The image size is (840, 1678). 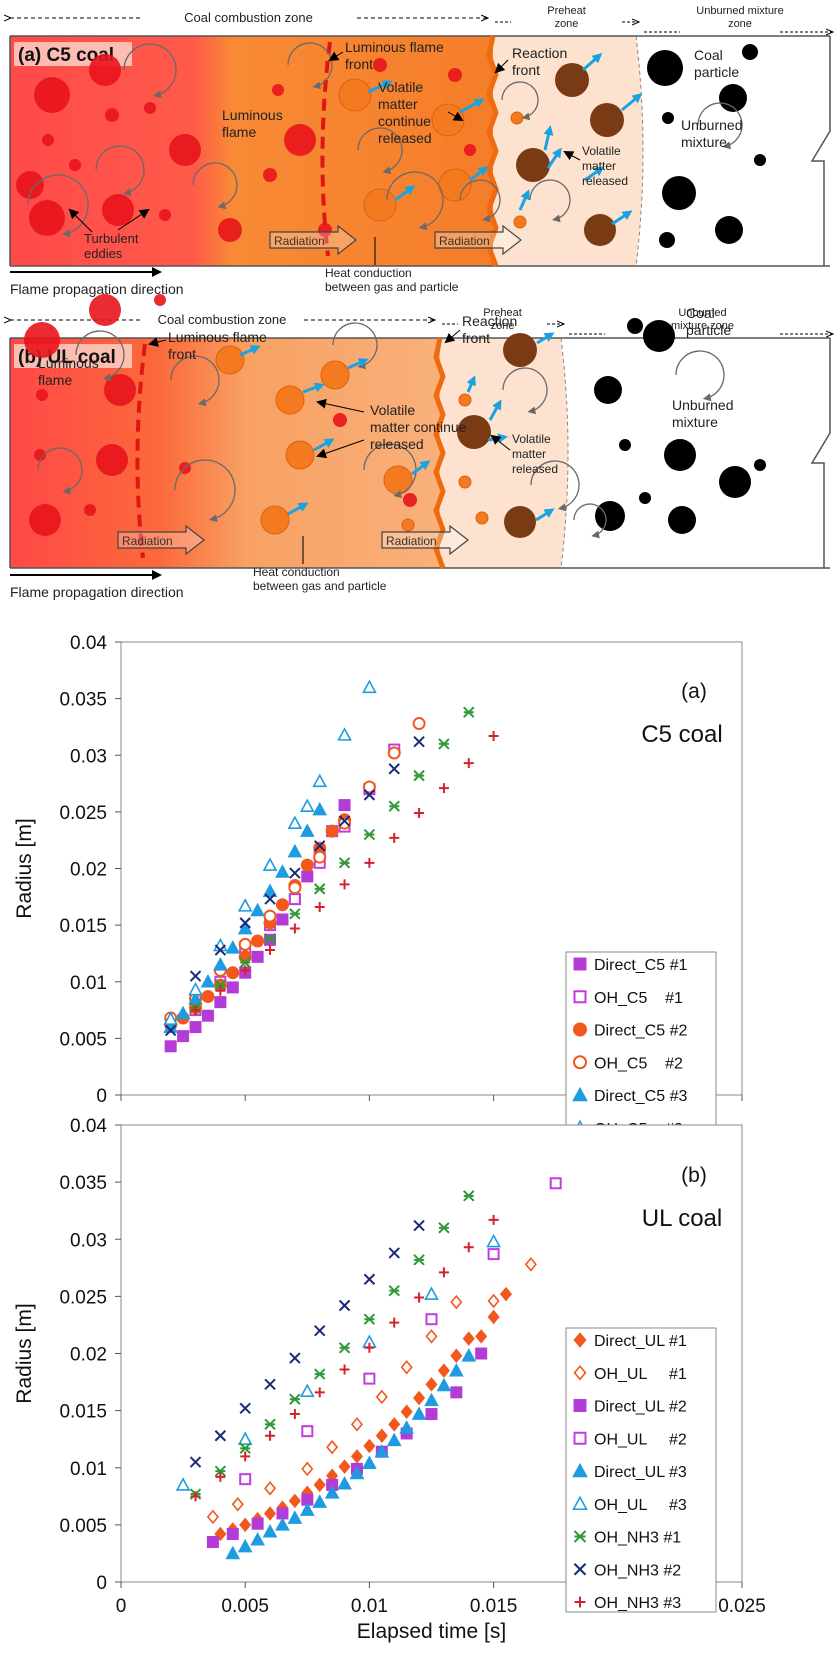 What do you see at coordinates (394, 47) in the screenshot?
I see `label-luminous-front-line: Luminous flame` at bounding box center [394, 47].